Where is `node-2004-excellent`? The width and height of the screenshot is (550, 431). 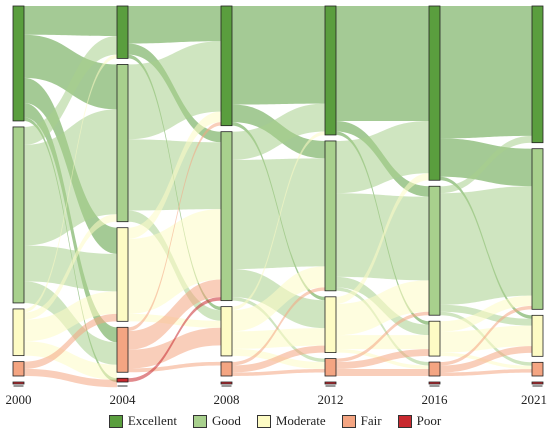
node-2004-excellent is located at coordinates (122, 32).